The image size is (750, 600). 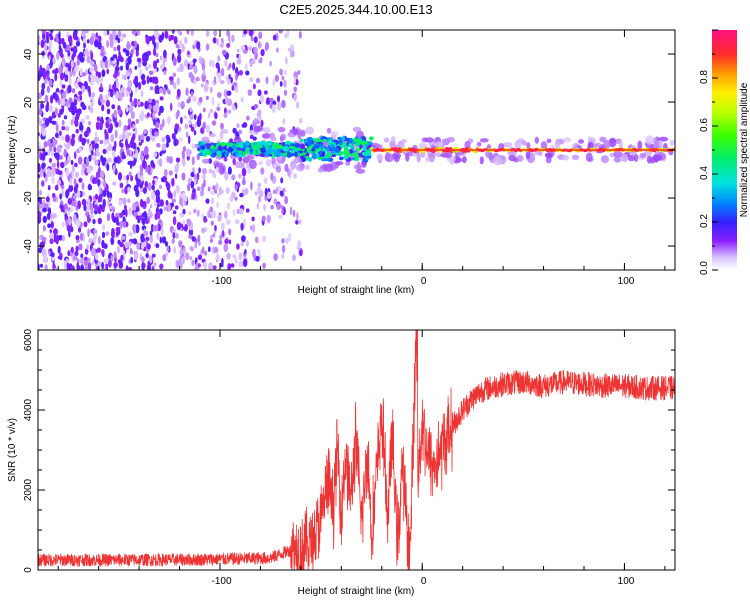 I want to click on colorbar-tick-label: 0.6, so click(x=704, y=125).